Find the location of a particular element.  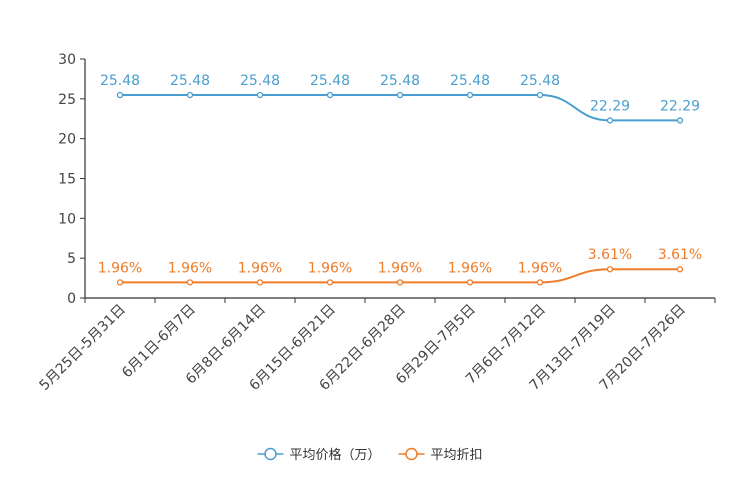

y-tick-label: 10 is located at coordinates (67, 219).